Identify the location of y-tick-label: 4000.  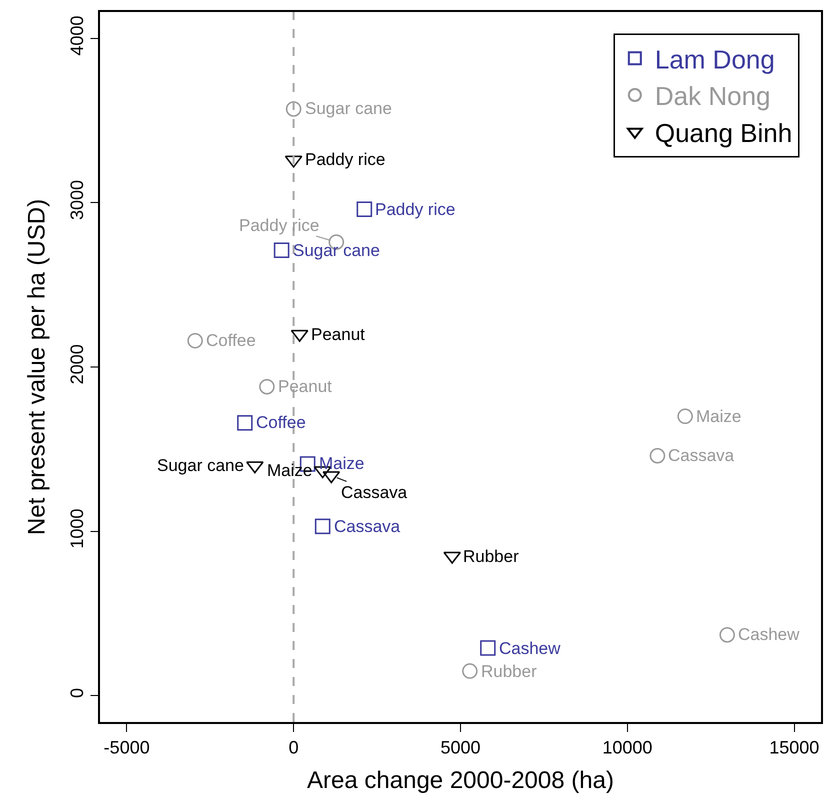
(77, 36).